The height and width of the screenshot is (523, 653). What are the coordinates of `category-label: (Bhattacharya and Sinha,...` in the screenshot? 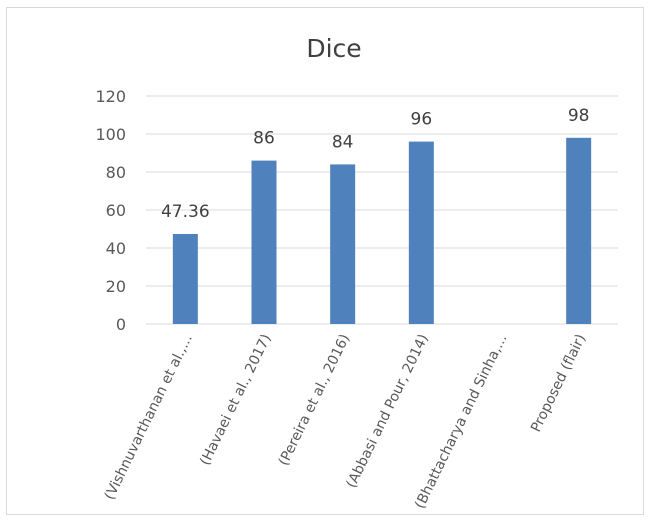 It's located at (461, 422).